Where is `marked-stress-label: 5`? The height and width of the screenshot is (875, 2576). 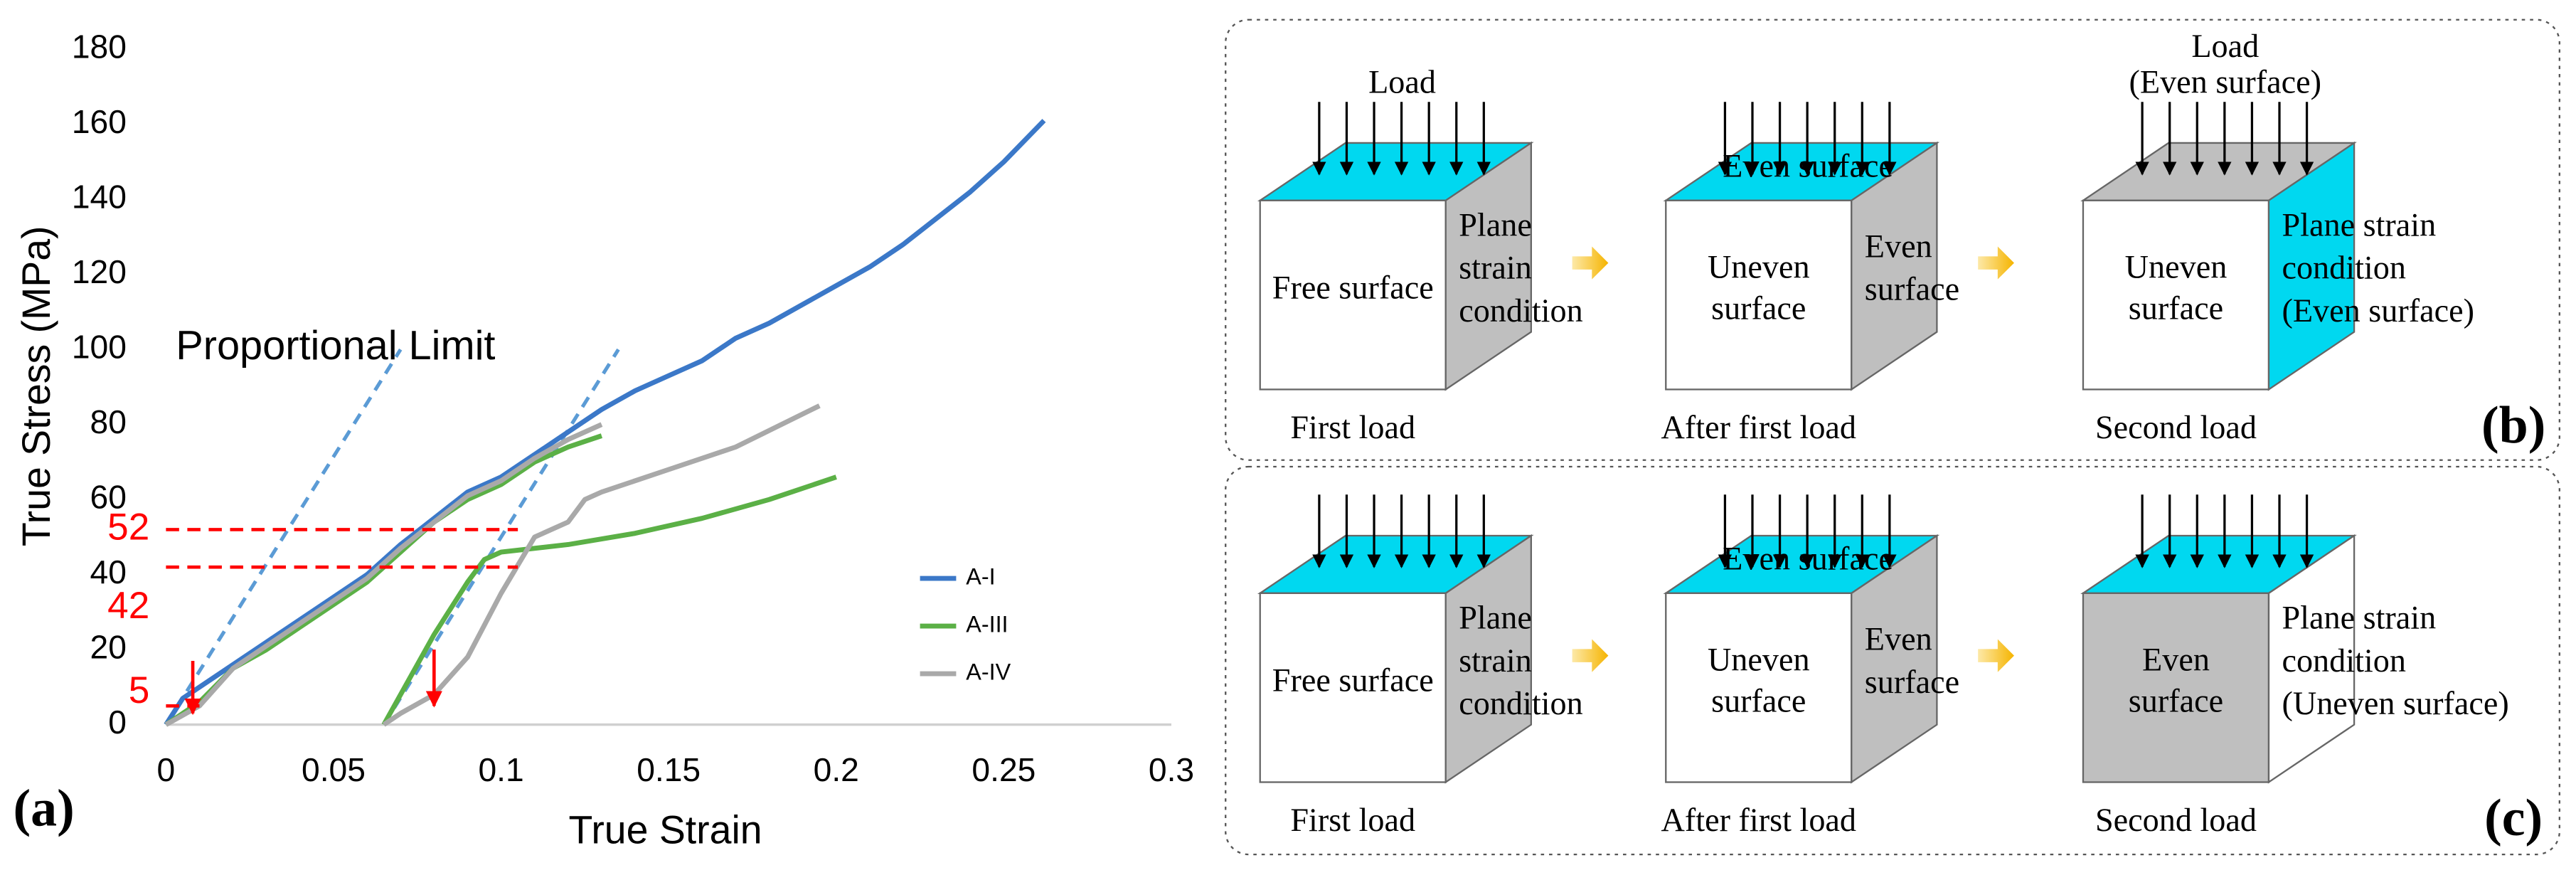
marked-stress-label: 5 is located at coordinates (139, 690).